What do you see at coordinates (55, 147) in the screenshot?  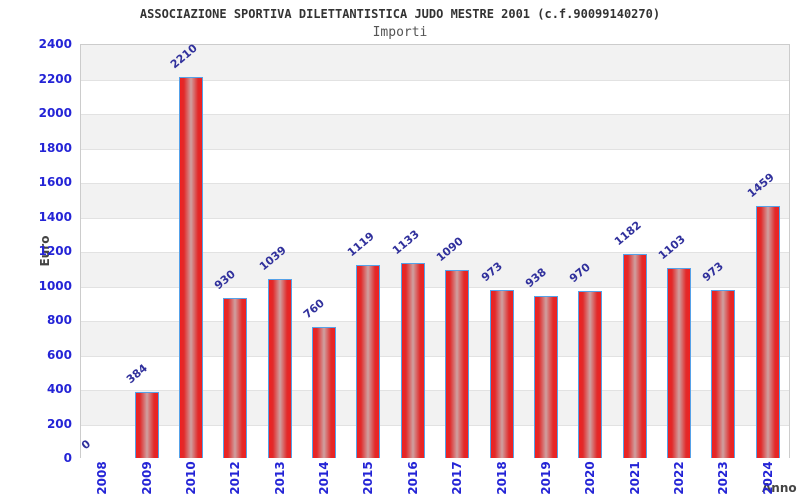 I see `y-axis-tick-label: 1800` at bounding box center [55, 147].